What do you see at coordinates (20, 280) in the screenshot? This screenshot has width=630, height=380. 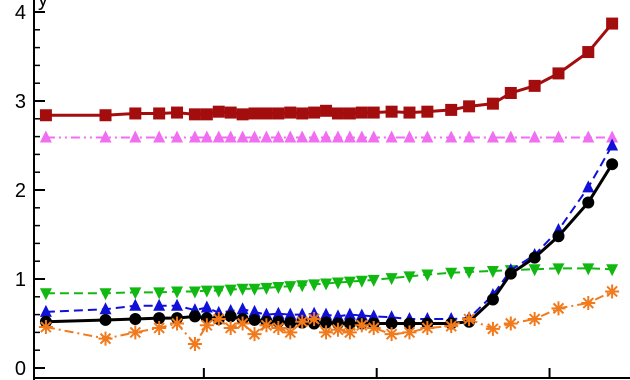 I see `y-tick-label: 1` at bounding box center [20, 280].